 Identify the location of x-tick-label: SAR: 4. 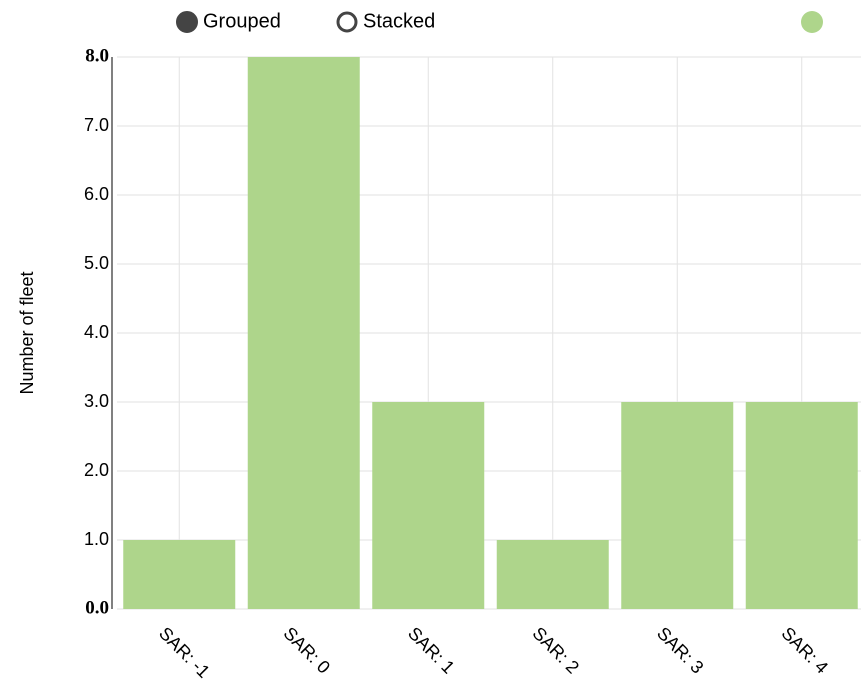
(805, 650).